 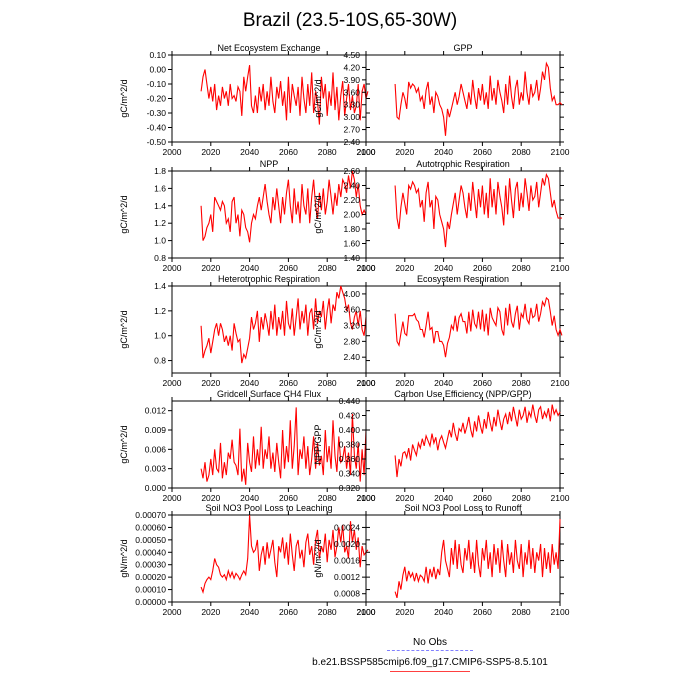 What do you see at coordinates (462, 48) in the screenshot?
I see `panel-title: GPP` at bounding box center [462, 48].